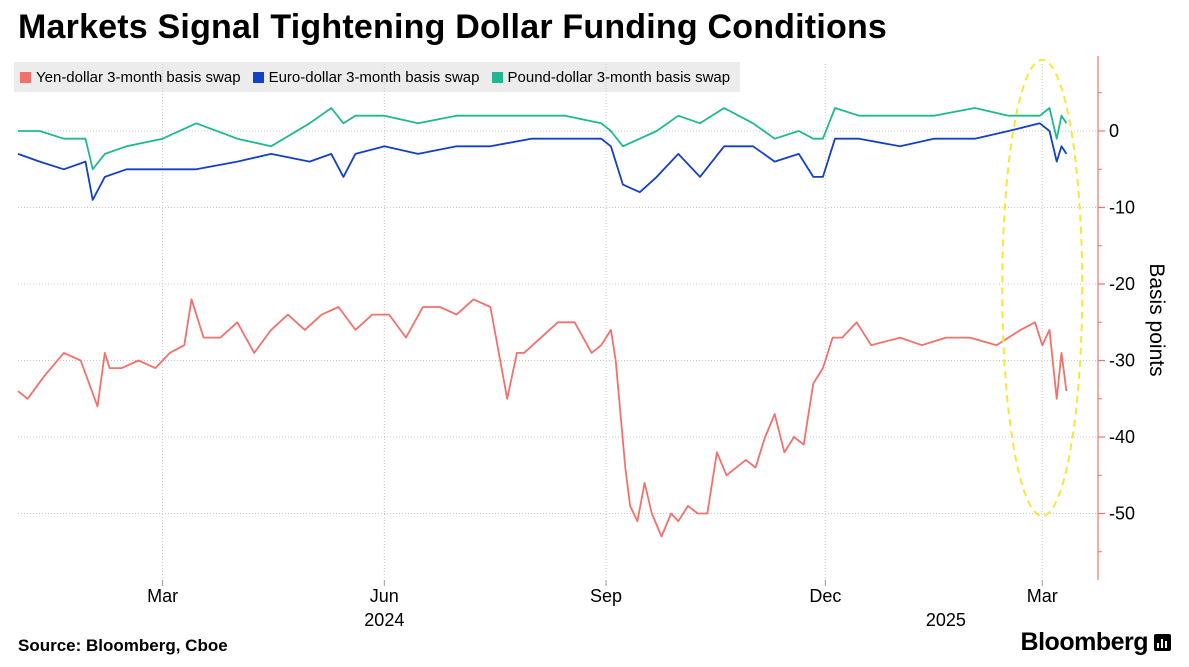 The height and width of the screenshot is (667, 1189). Describe the element at coordinates (1162, 642) in the screenshot. I see `bloomberg-terminal-icon` at that location.